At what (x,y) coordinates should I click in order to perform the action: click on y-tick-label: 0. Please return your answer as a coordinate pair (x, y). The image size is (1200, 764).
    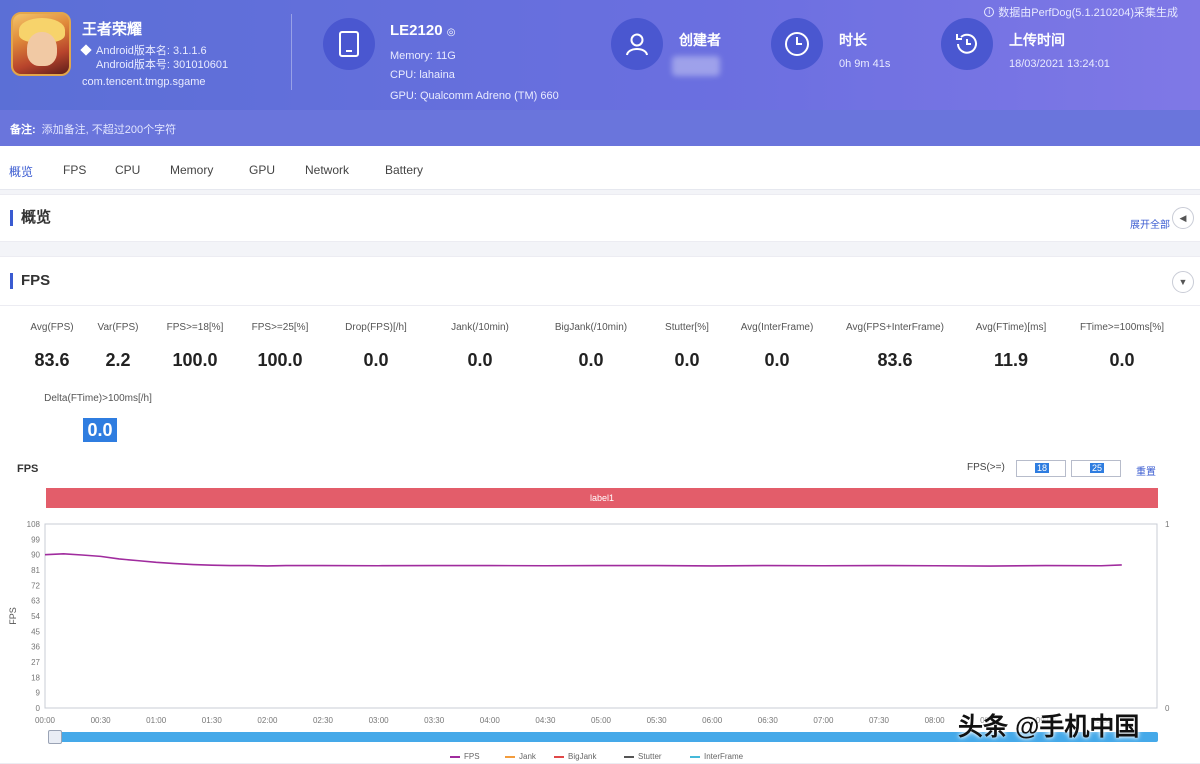
    Looking at the image, I should click on (38, 708).